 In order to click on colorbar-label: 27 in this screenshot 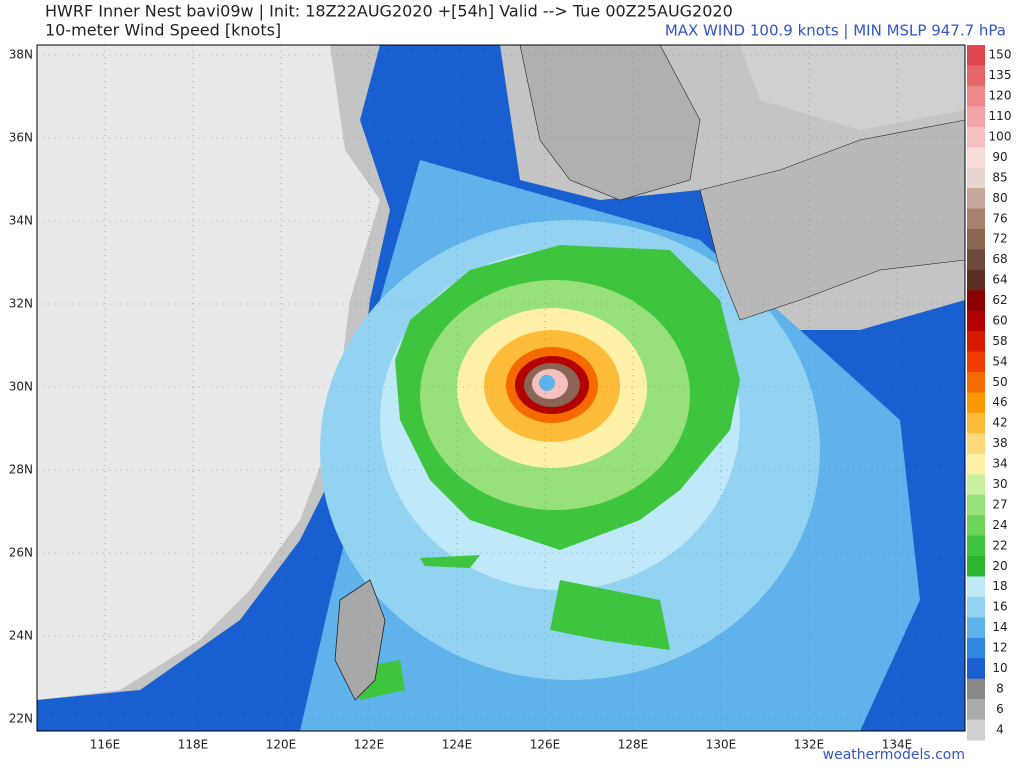, I will do `click(999, 504)`.